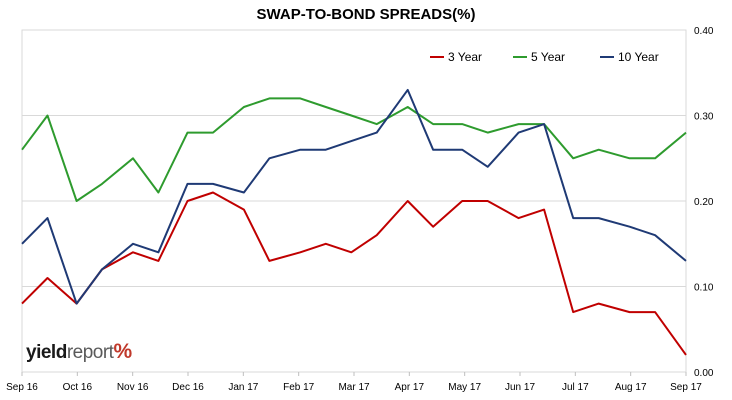 The width and height of the screenshot is (732, 400). What do you see at coordinates (366, 14) in the screenshot?
I see `chart-title: SWAP-TO-BOND SPREADS(%)` at bounding box center [366, 14].